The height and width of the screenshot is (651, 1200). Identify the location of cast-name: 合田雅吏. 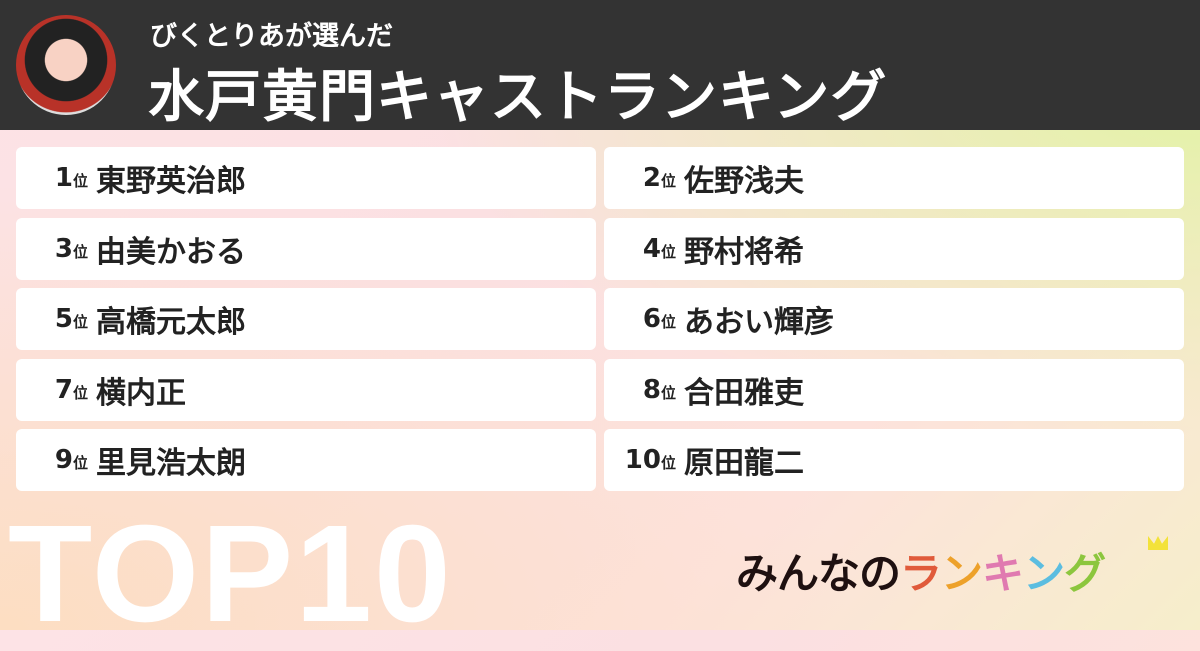
(744, 393).